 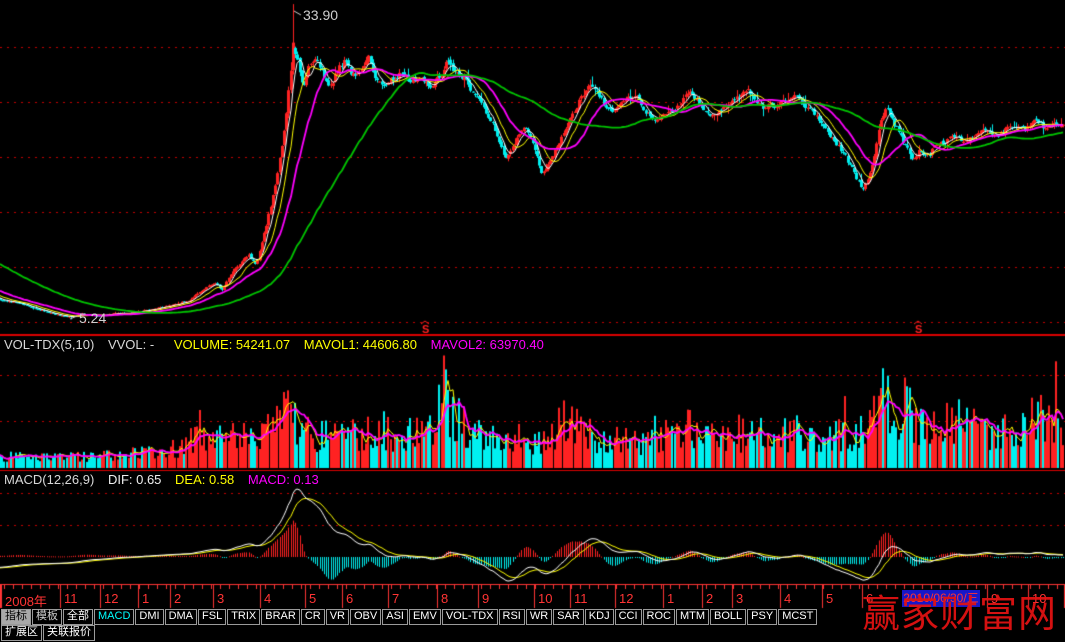 I want to click on tab-asi: ASI, so click(x=395, y=617).